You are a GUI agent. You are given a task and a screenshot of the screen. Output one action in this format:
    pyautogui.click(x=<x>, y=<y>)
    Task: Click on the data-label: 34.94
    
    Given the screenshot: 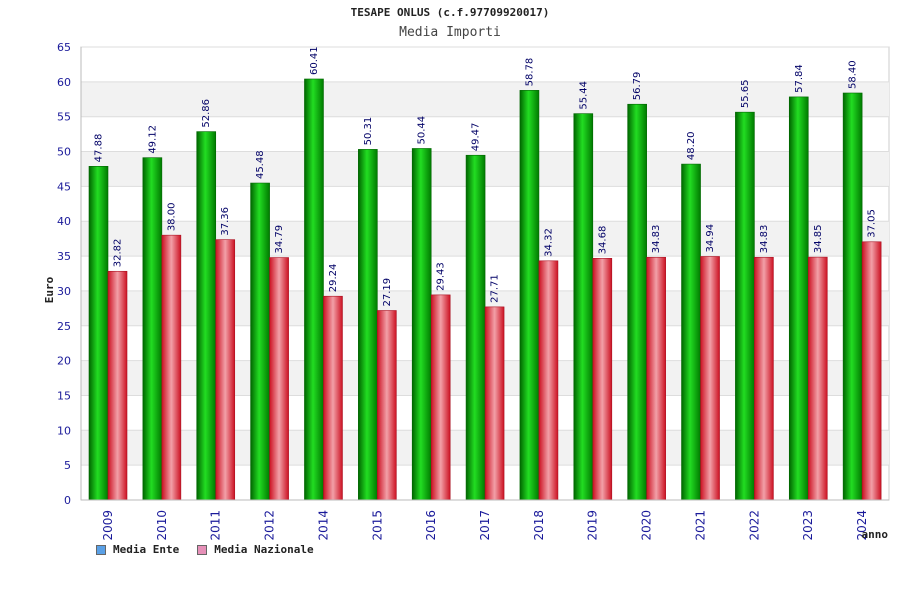 What is the action you would take?
    pyautogui.click(x=710, y=238)
    